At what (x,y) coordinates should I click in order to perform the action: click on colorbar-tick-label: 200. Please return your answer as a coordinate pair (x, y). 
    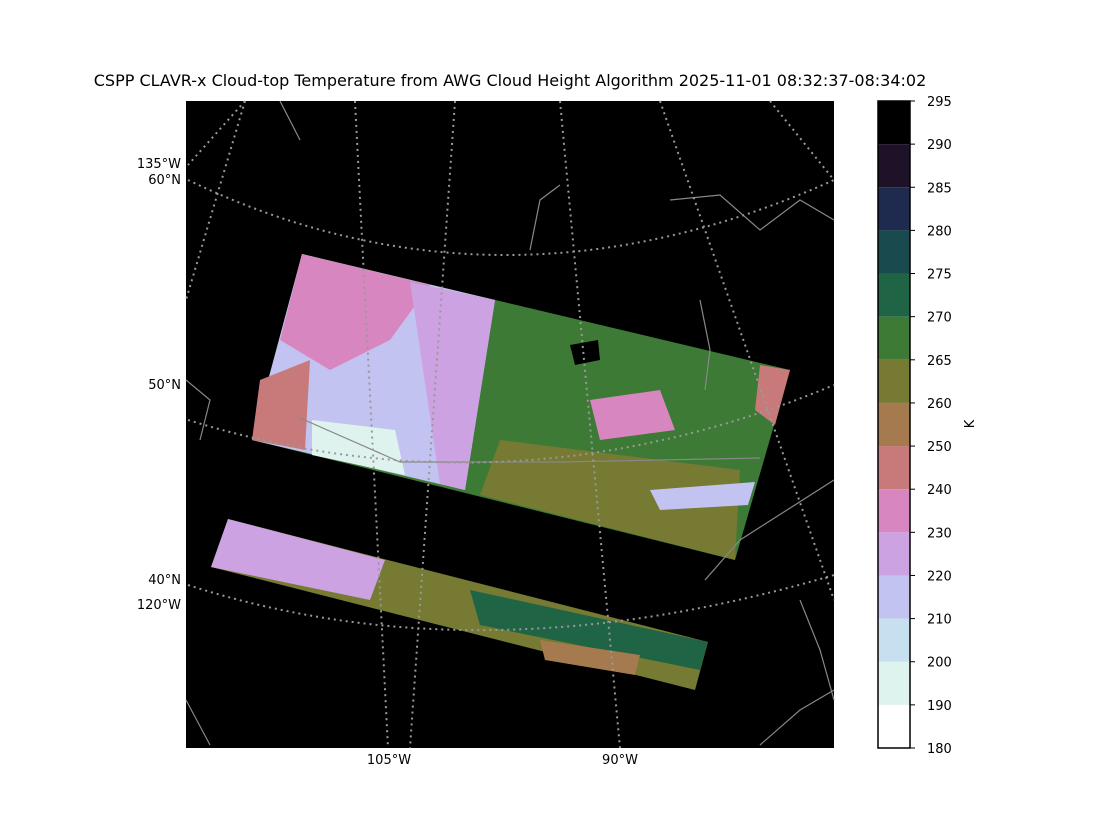
    Looking at the image, I should click on (939, 663).